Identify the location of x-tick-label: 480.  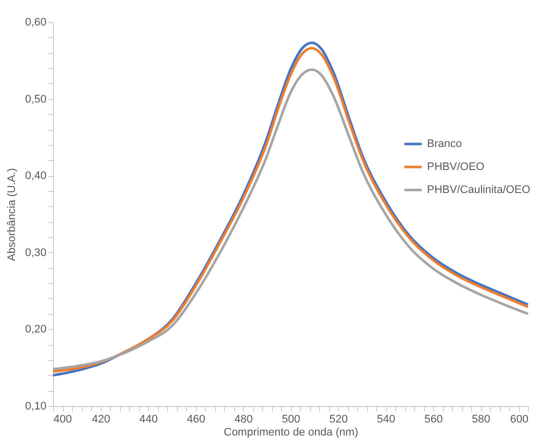
(243, 420).